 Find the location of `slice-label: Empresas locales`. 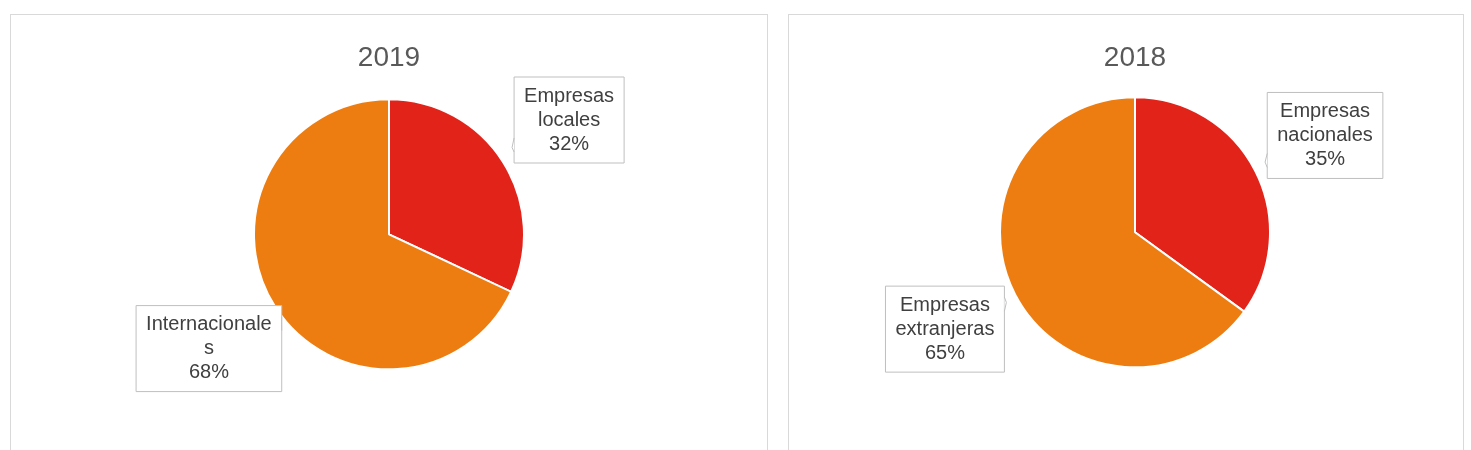

slice-label: Empresas locales is located at coordinates (569, 106).